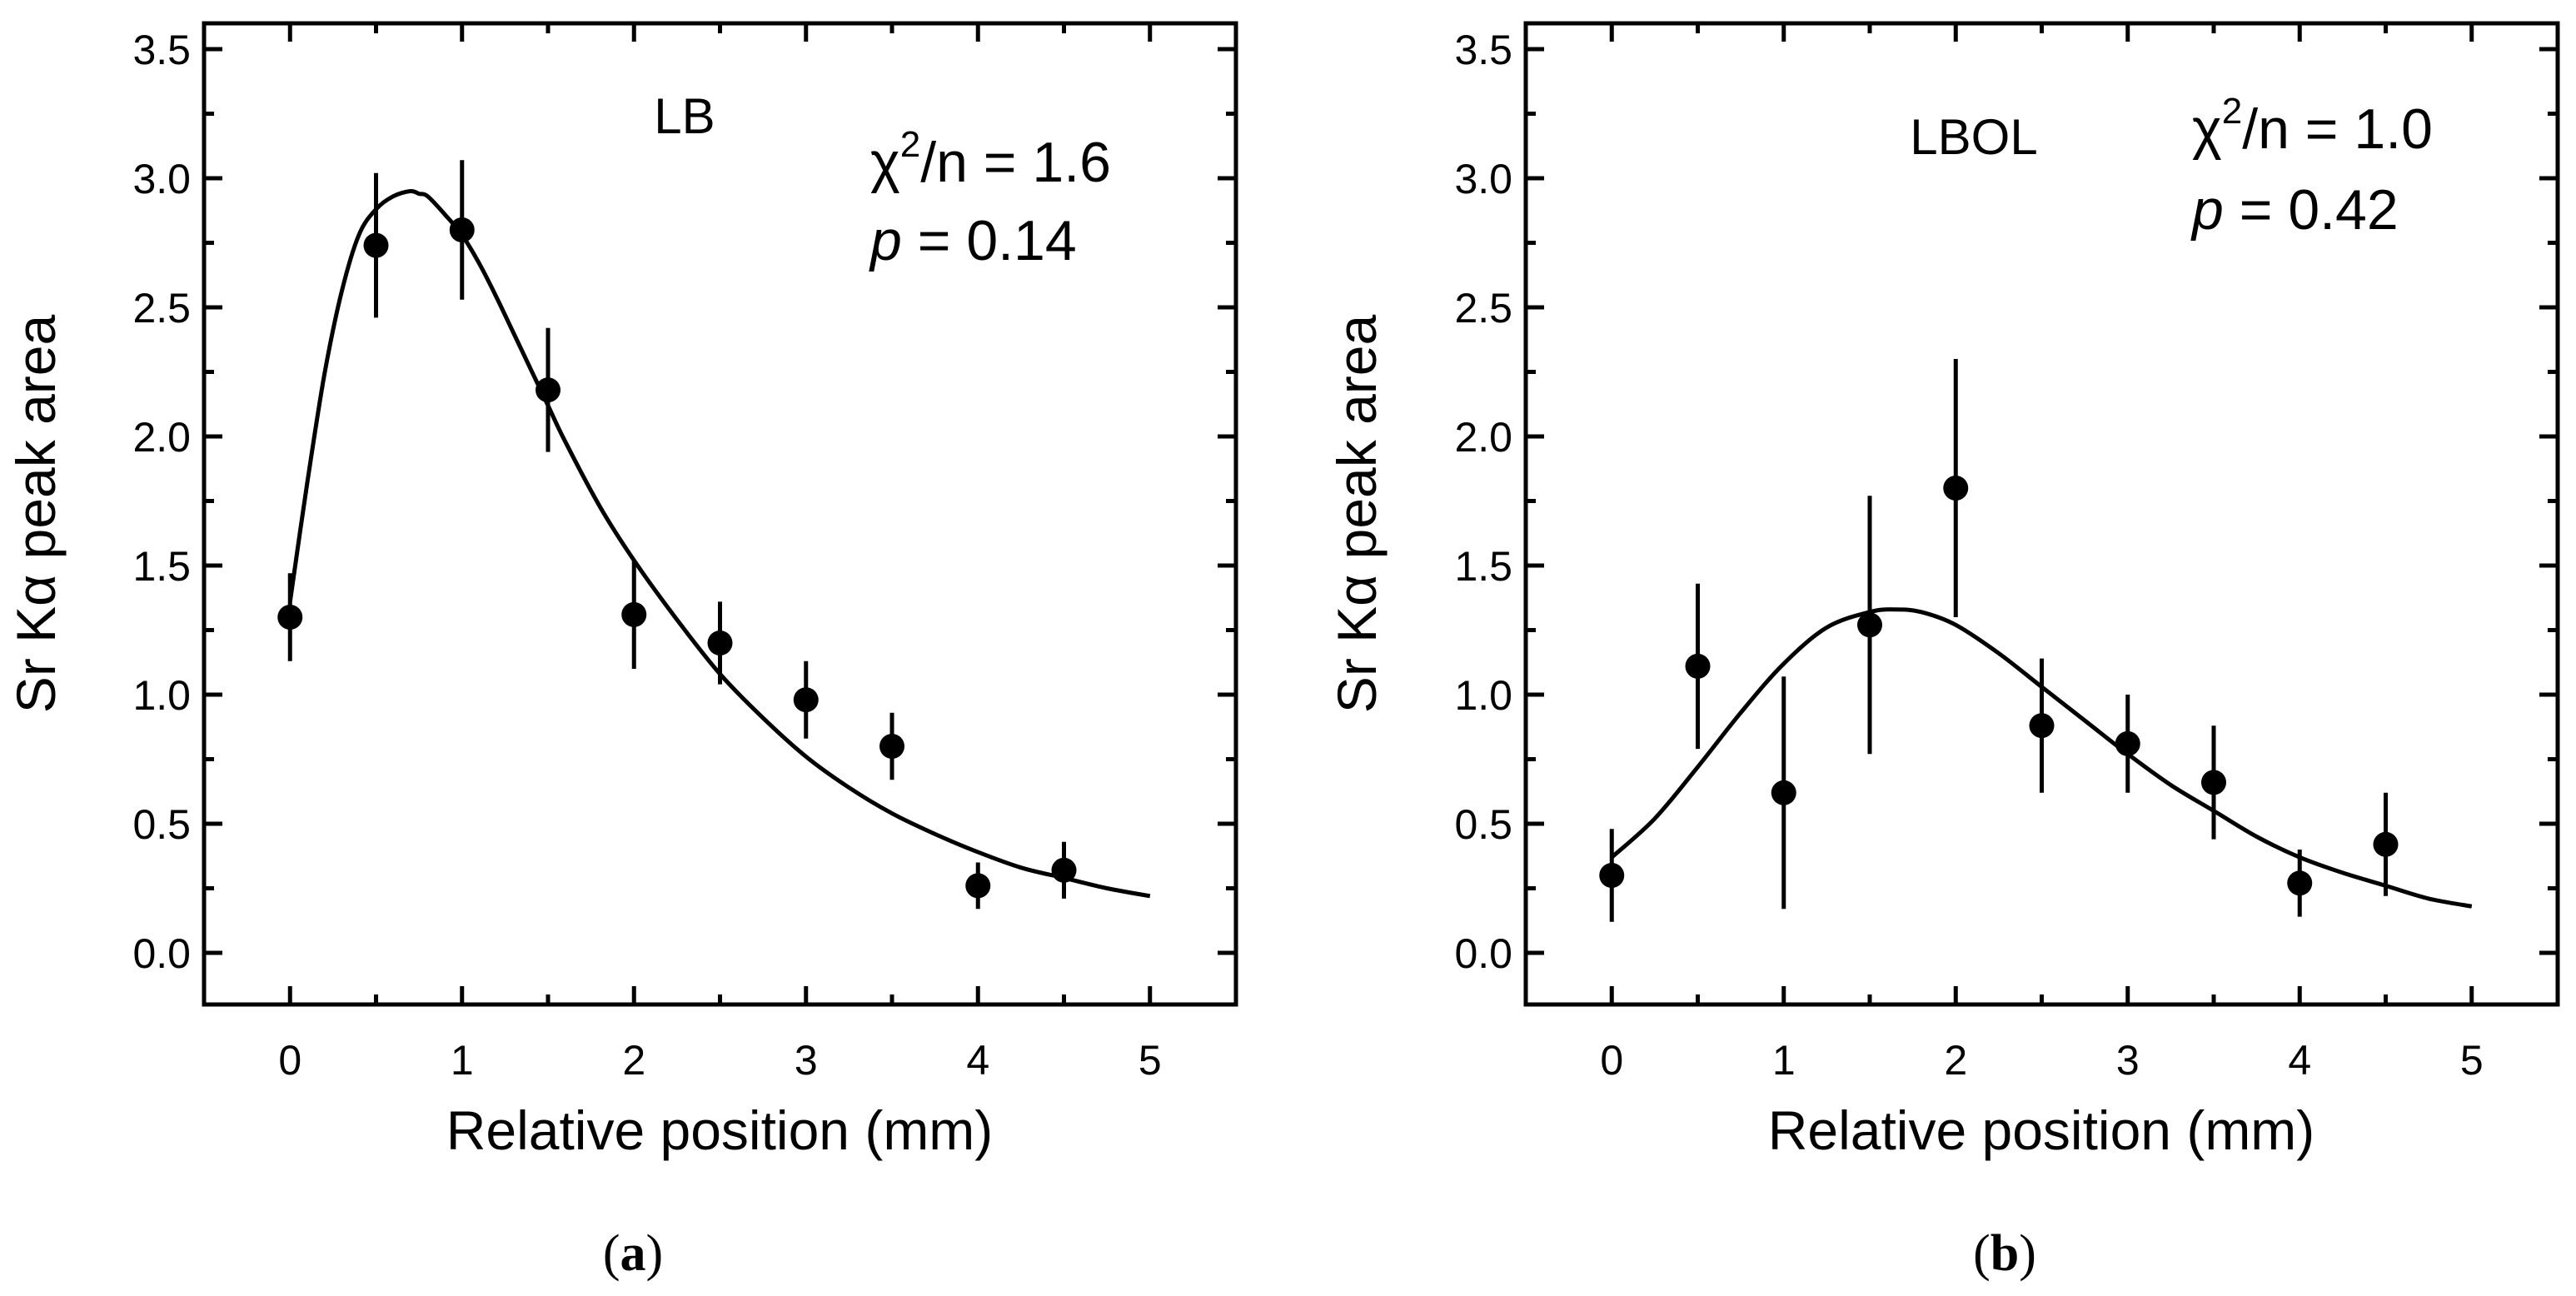 The width and height of the screenshot is (2576, 1296). Describe the element at coordinates (2294, 210) in the screenshot. I see `p-value-stat: p = 0.42` at that location.